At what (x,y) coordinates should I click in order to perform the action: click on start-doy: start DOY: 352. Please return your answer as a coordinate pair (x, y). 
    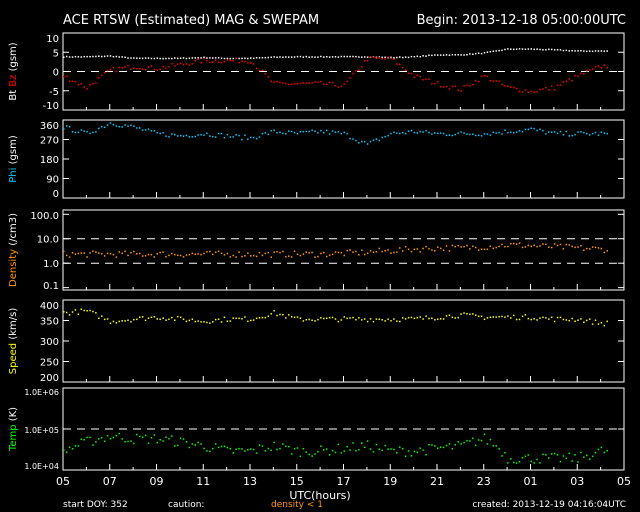
    Looking at the image, I should click on (95, 505).